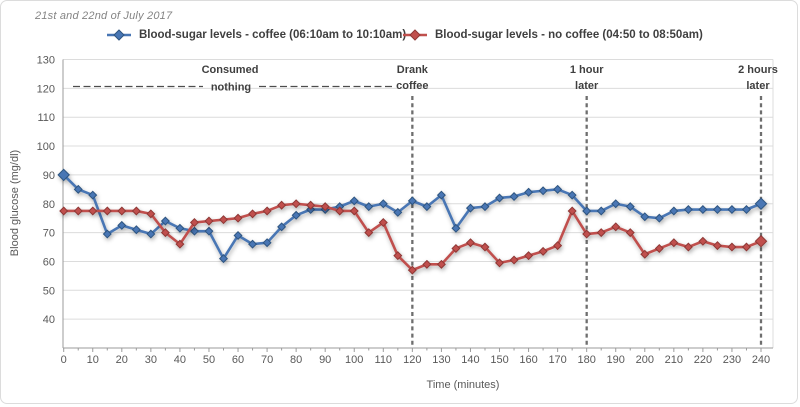  What do you see at coordinates (49, 205) in the screenshot?
I see `y-tick-label: 80` at bounding box center [49, 205].